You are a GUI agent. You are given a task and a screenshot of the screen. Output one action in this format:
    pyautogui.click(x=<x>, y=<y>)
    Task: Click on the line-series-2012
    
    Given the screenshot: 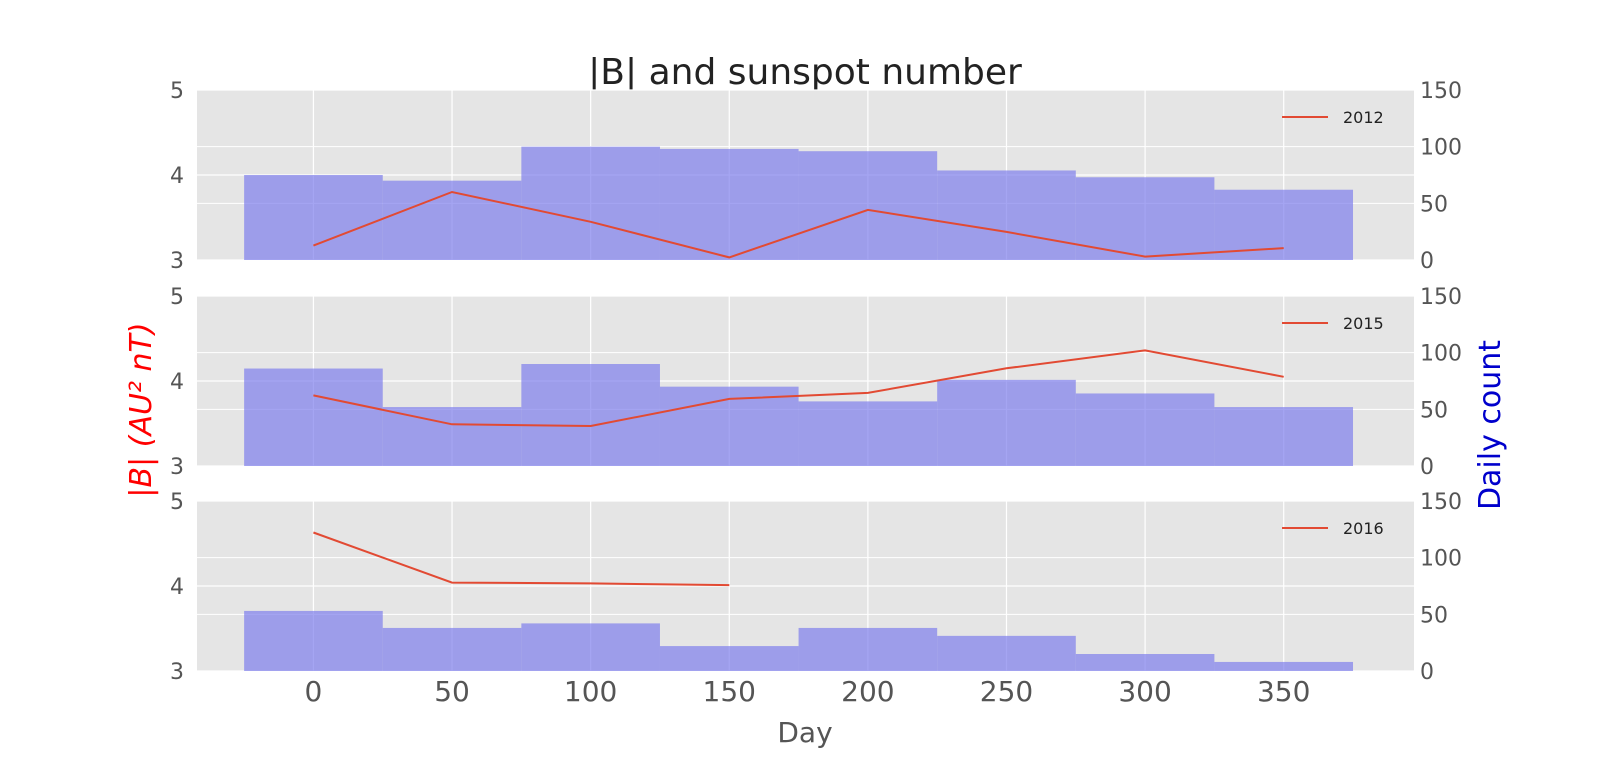 What is the action you would take?
    pyautogui.click(x=798, y=224)
    